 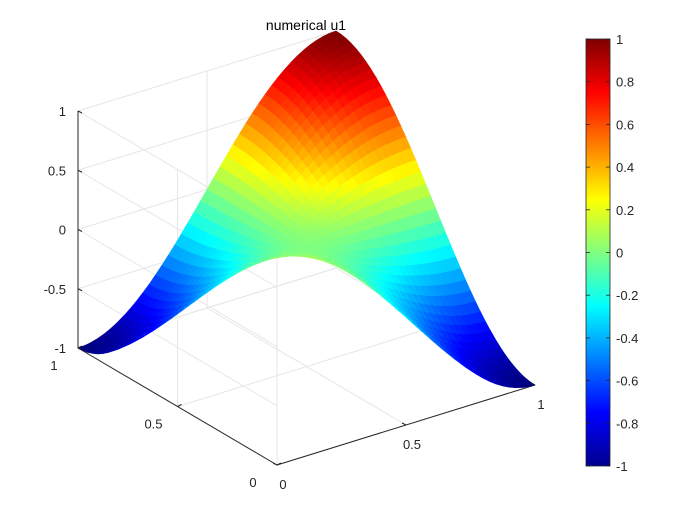 I want to click on z-tick-label: 1, so click(x=62, y=111).